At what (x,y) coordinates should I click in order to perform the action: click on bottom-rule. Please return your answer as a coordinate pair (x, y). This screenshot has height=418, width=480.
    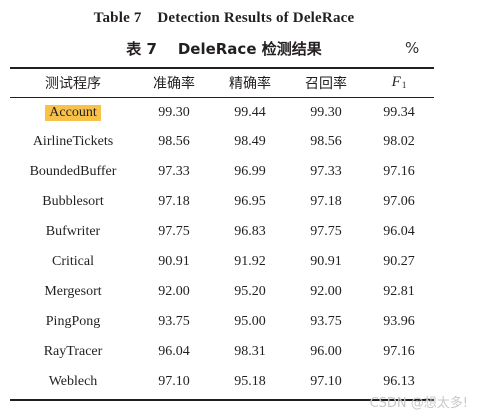
    Looking at the image, I should click on (222, 400).